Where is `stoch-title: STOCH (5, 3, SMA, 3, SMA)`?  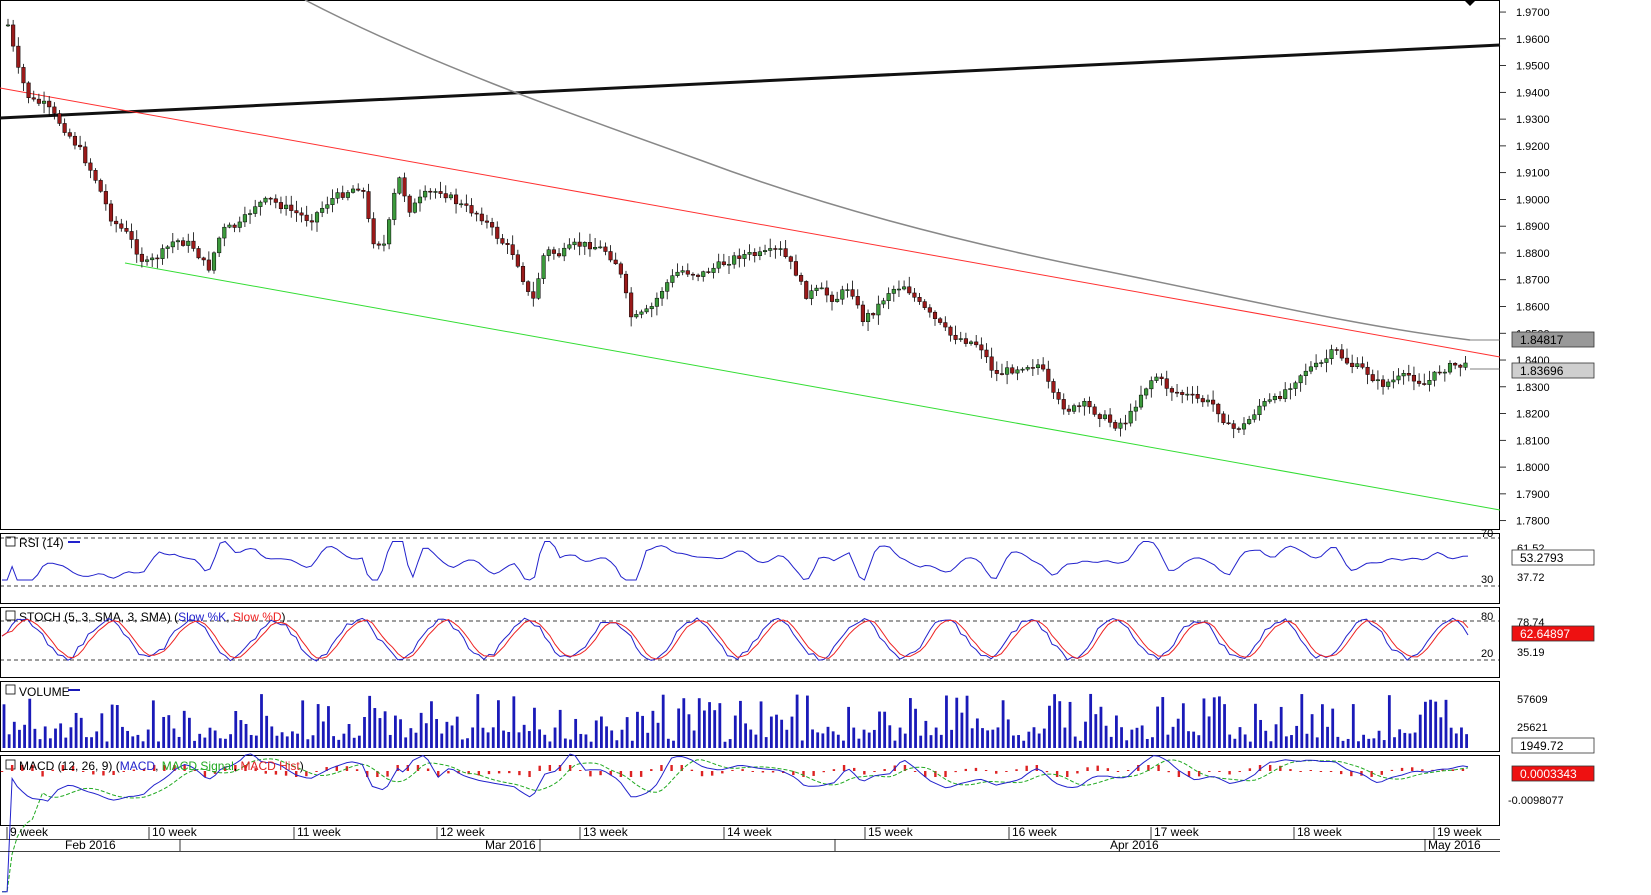
stoch-title: STOCH (5, 3, SMA, 3, SMA) is located at coordinates (95, 617).